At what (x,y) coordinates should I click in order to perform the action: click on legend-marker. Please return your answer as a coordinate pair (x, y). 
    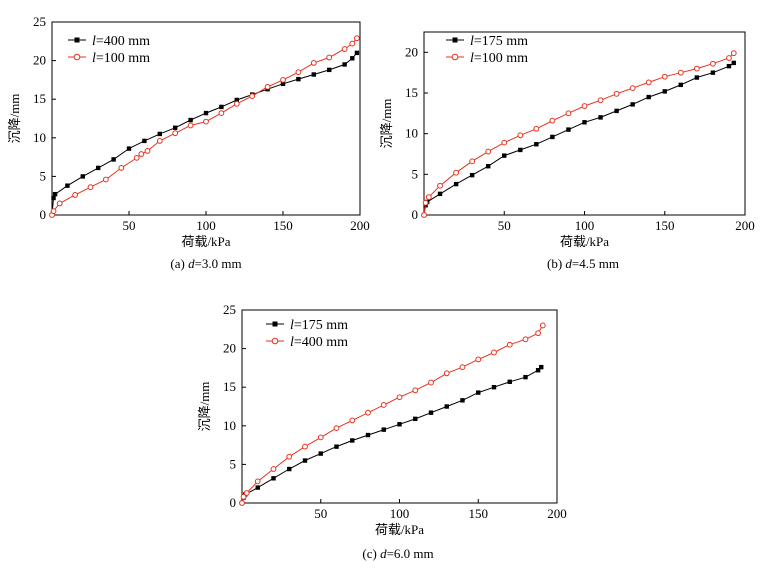
    Looking at the image, I should click on (455, 40).